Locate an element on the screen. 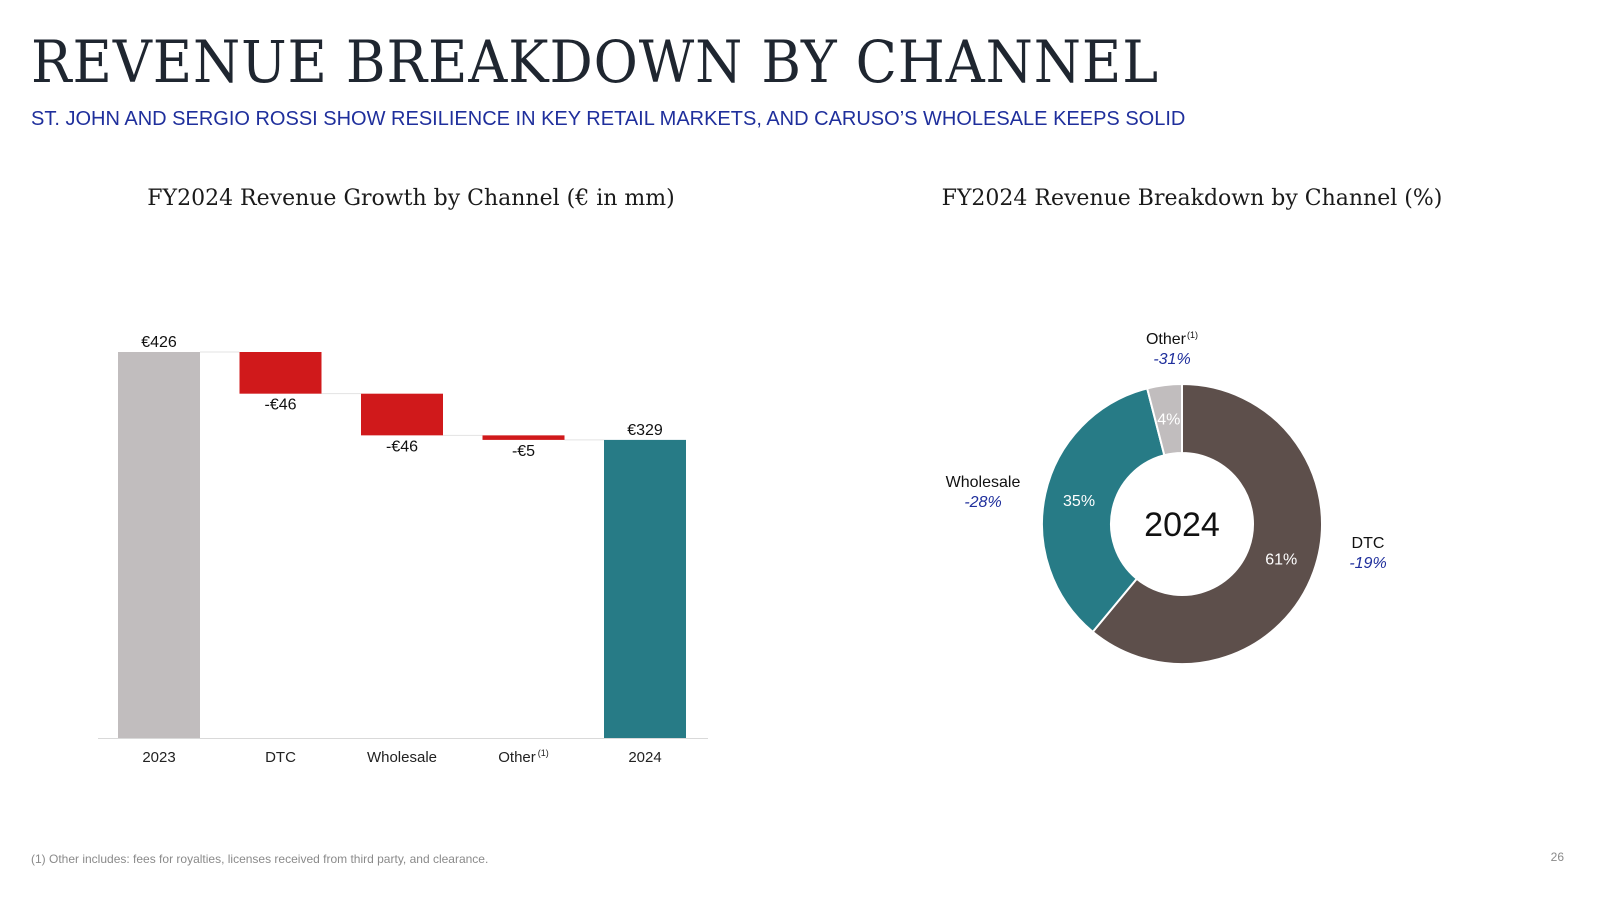  donut-slice-other is located at coordinates (1164, 419).